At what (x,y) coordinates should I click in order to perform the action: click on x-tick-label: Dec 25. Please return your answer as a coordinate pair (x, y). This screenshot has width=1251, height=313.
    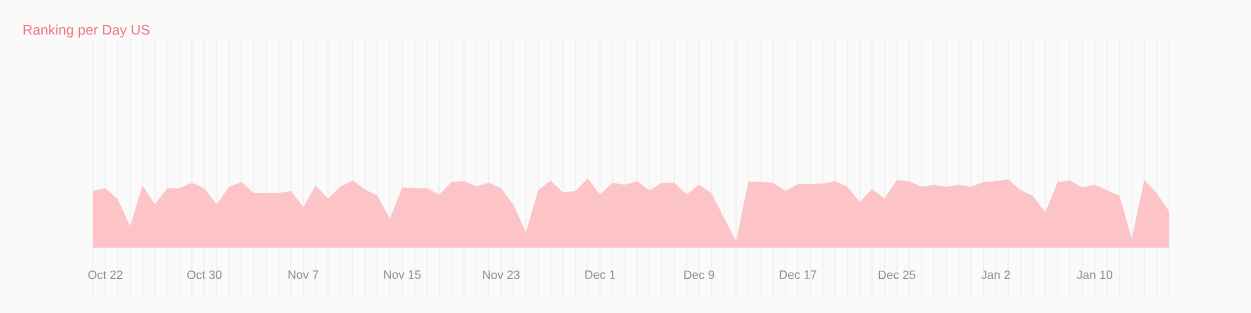
    Looking at the image, I should click on (897, 275).